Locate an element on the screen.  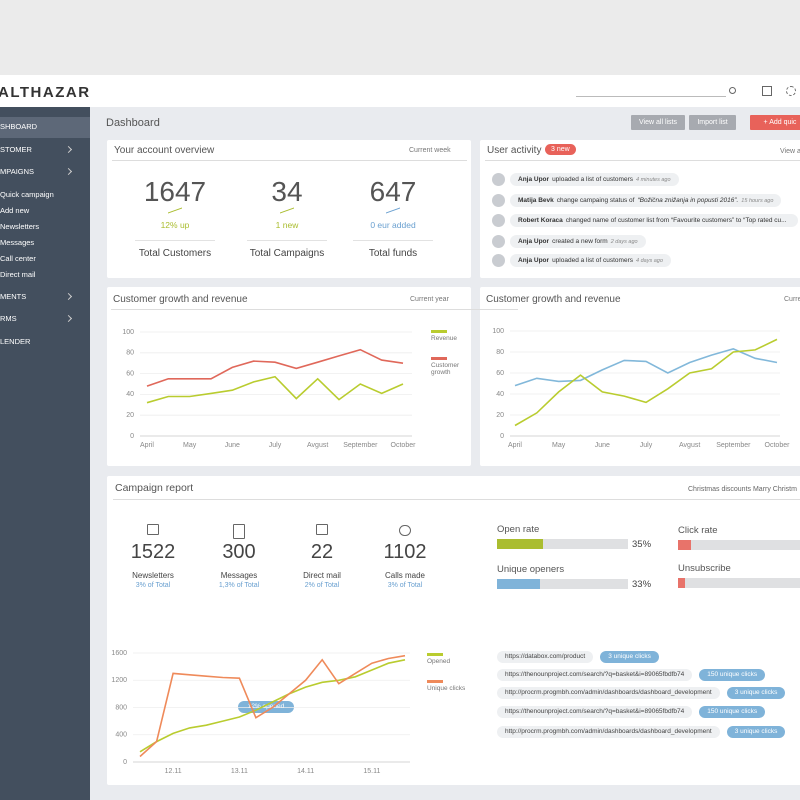
nav-item: RMS is located at coordinates (8, 318).